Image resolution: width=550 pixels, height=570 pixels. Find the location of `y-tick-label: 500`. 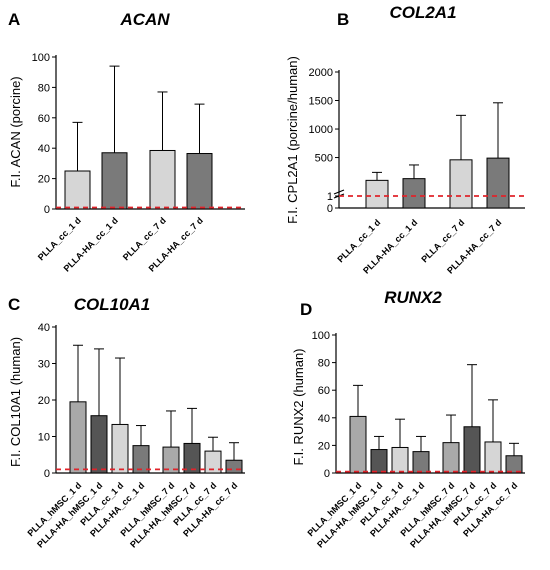

y-tick-label: 500 is located at coordinates (324, 159).